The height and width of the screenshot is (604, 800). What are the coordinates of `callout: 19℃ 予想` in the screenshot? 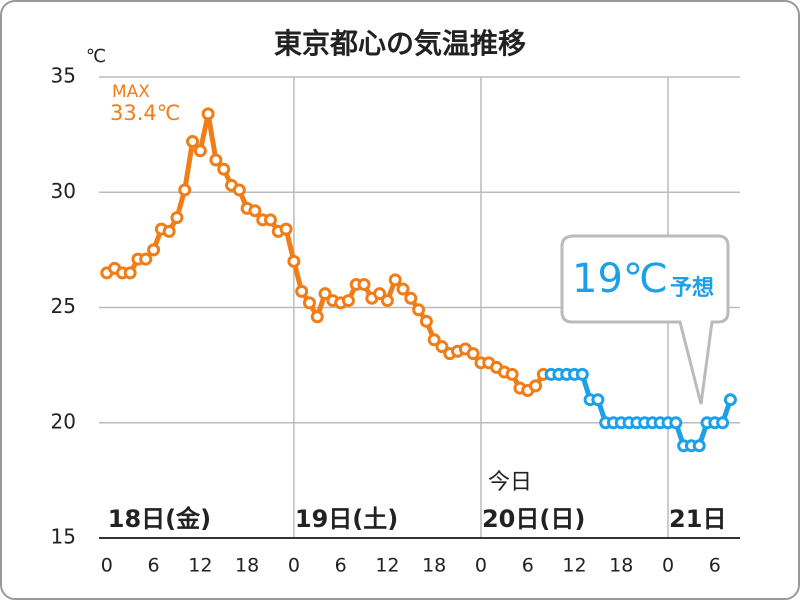 It's located at (645, 319).